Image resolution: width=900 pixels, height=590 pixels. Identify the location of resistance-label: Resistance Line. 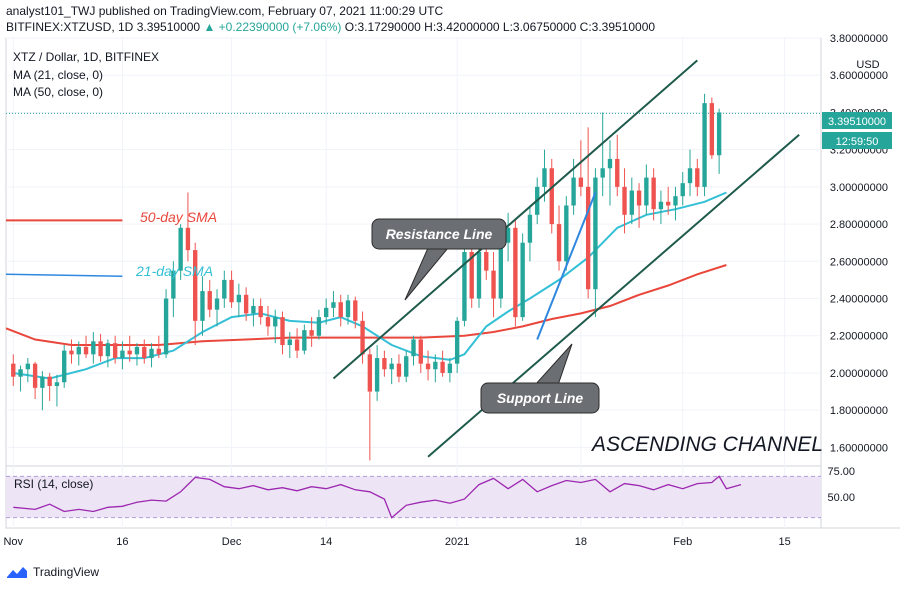
(439, 234).